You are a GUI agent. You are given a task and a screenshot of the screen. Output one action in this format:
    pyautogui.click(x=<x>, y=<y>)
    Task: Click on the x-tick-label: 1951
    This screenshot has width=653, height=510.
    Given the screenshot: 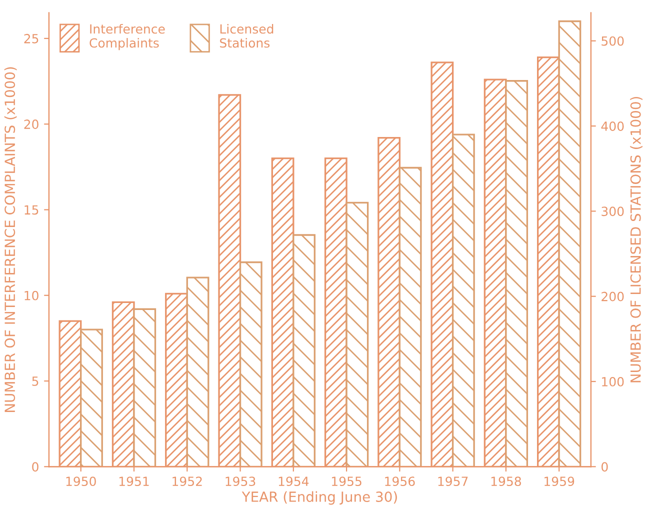 What is the action you would take?
    pyautogui.click(x=134, y=481)
    